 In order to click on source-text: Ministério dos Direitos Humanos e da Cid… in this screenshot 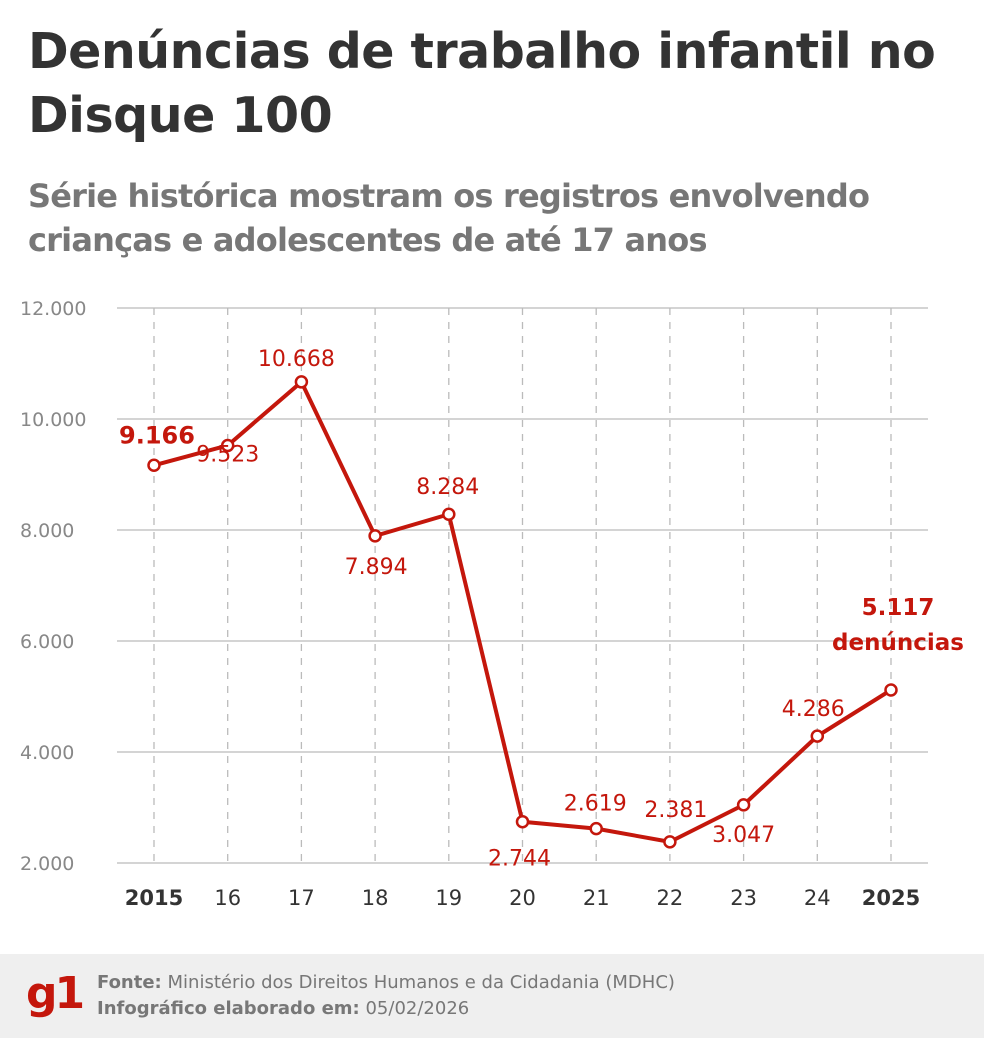, I will do `click(421, 982)`.